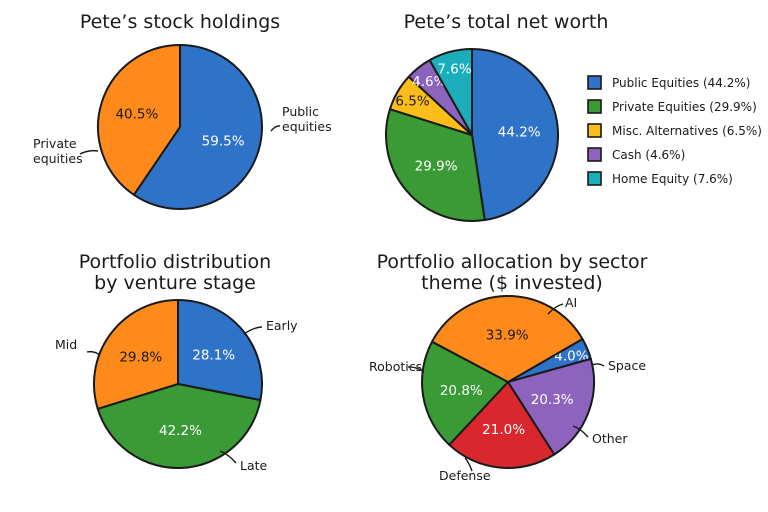  Describe the element at coordinates (503, 430) in the screenshot. I see `slice-percent-label: 21.0%` at that location.